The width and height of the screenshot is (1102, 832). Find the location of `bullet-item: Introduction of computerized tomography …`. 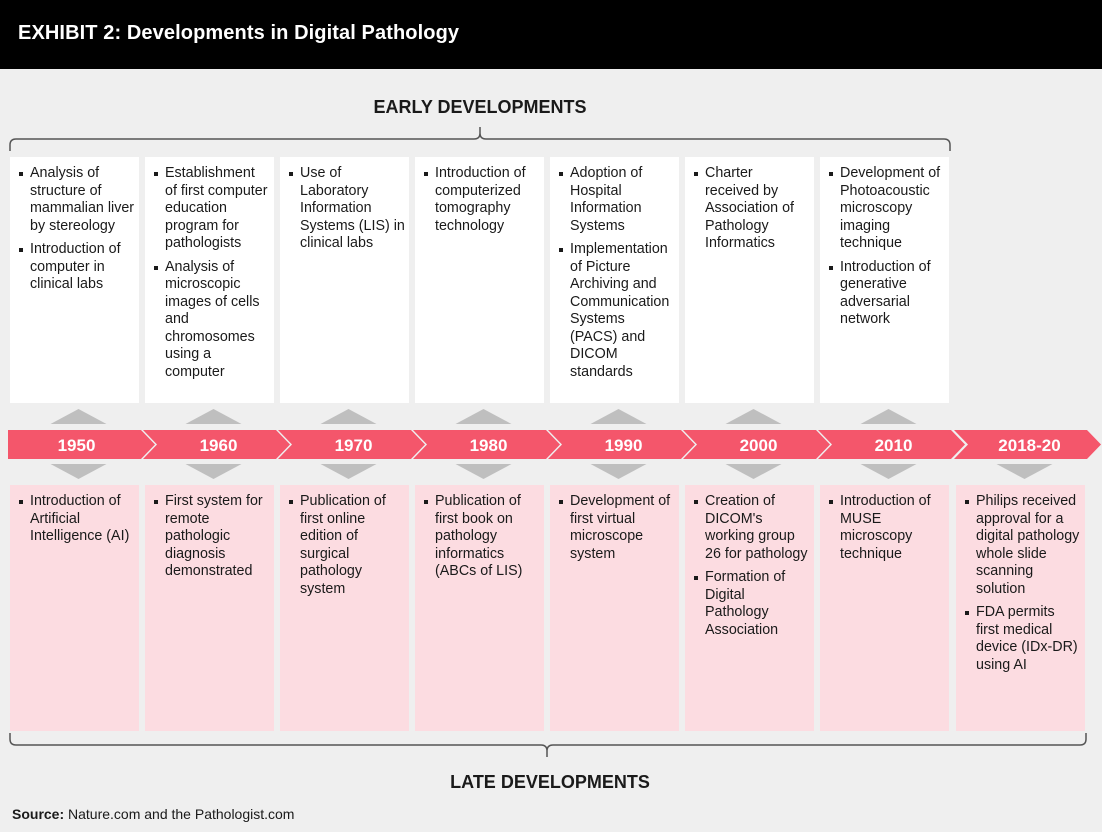

bullet-item: Introduction of computerized tomography … is located at coordinates (482, 200).